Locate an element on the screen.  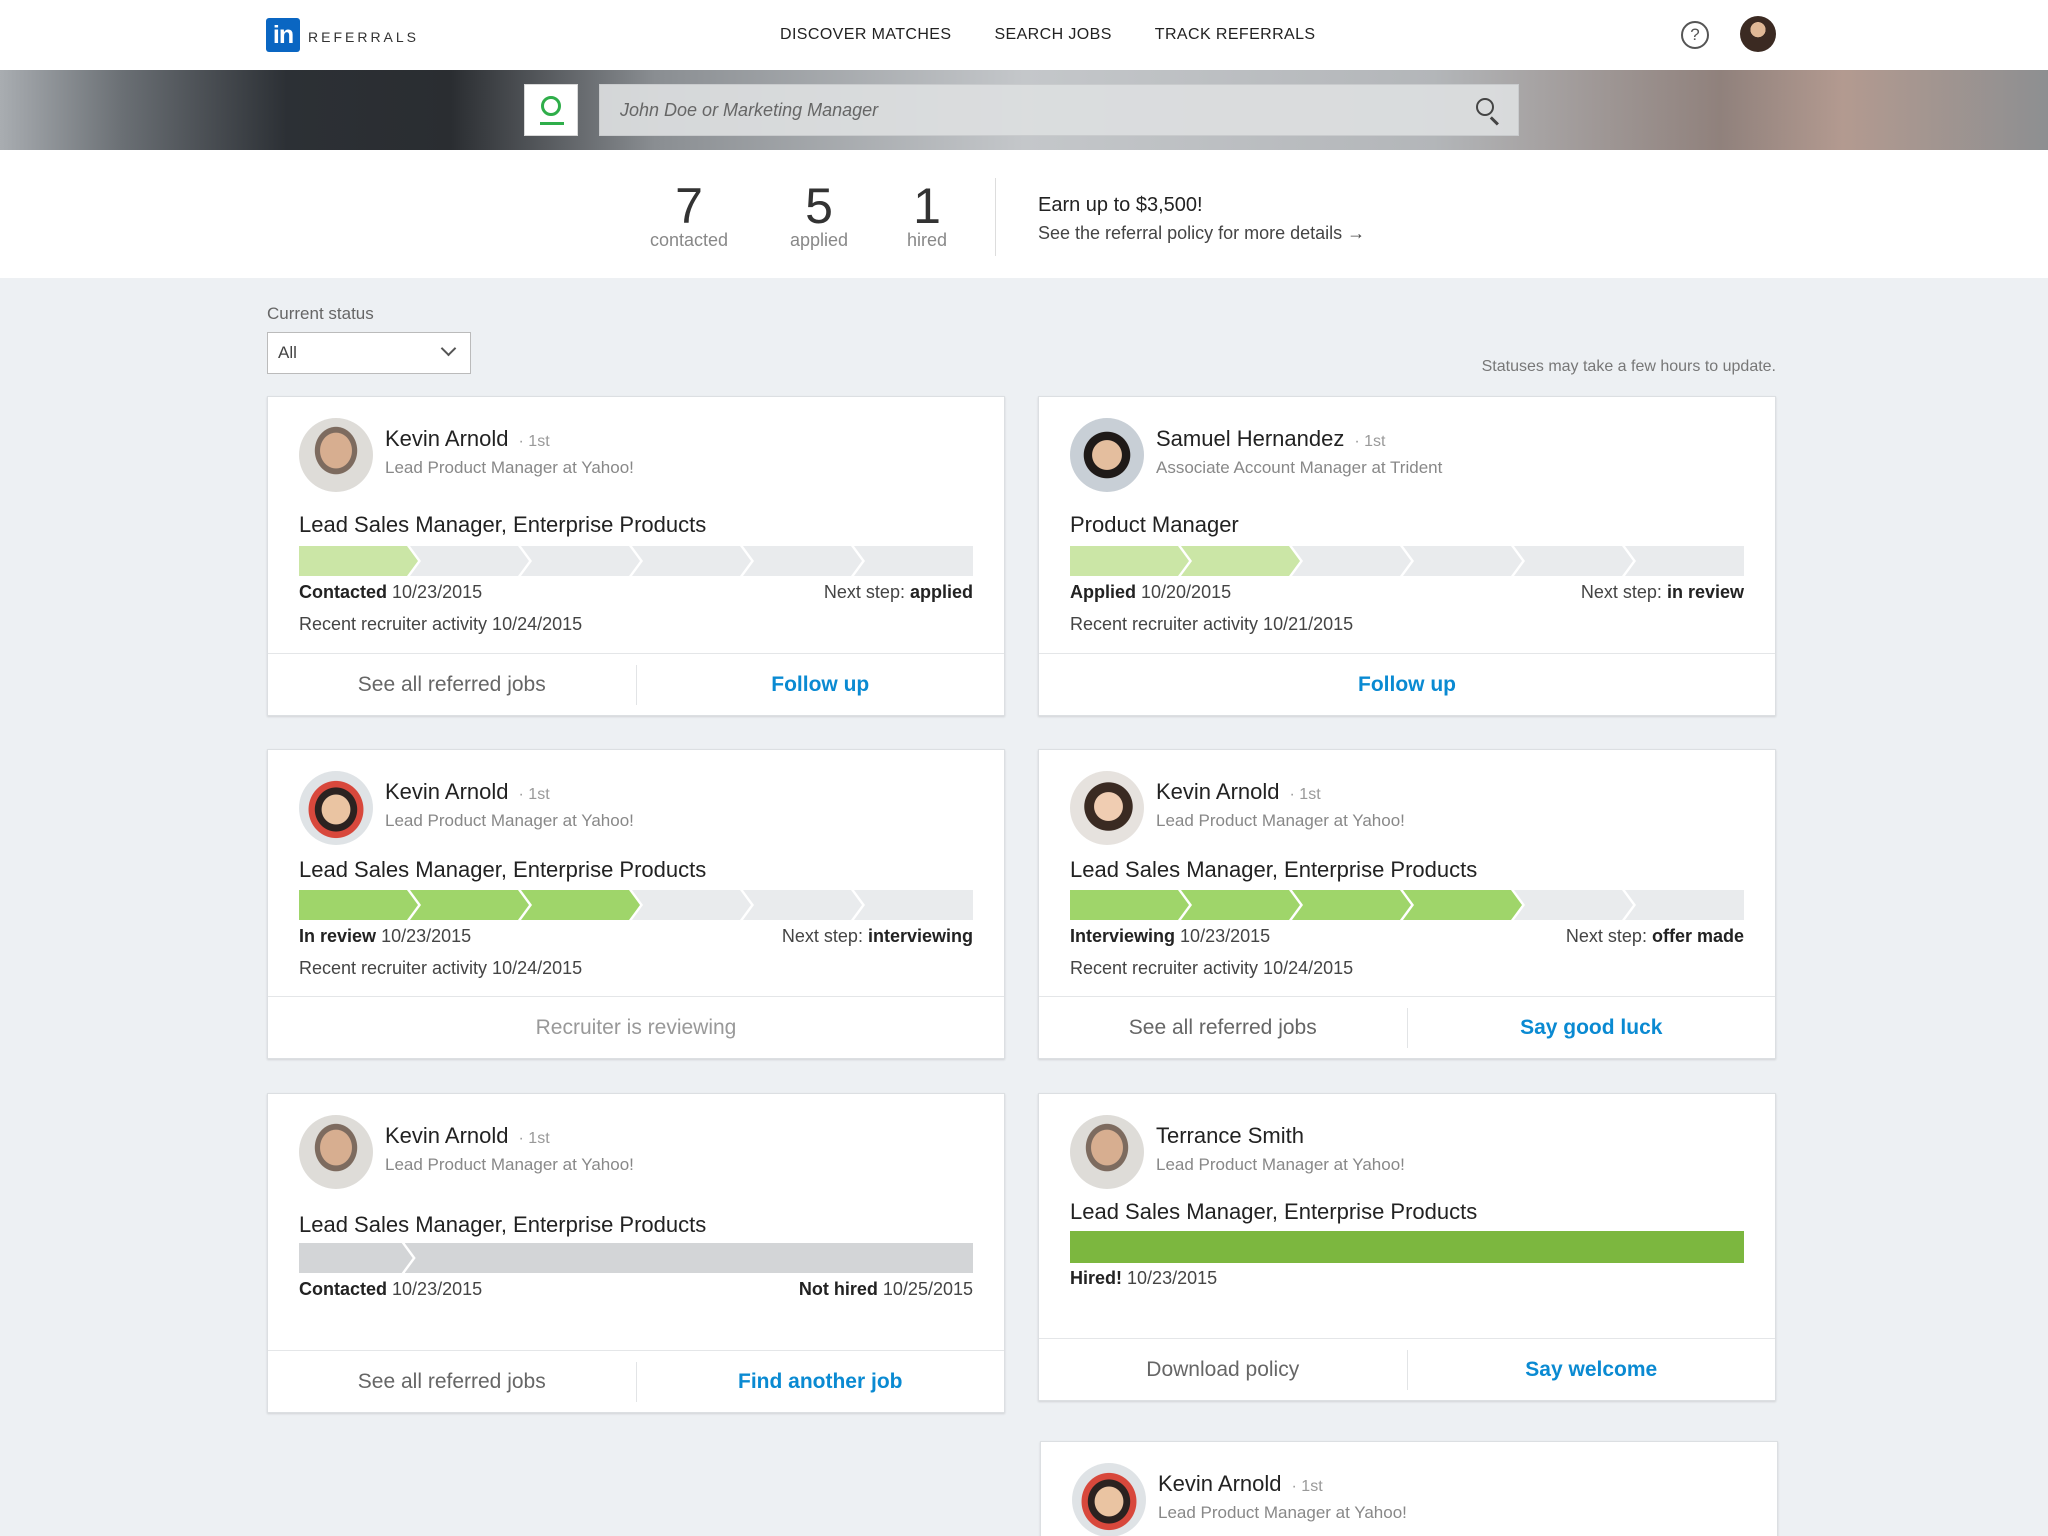
card-actions: See all referred jobs Follow up is located at coordinates (636, 684).